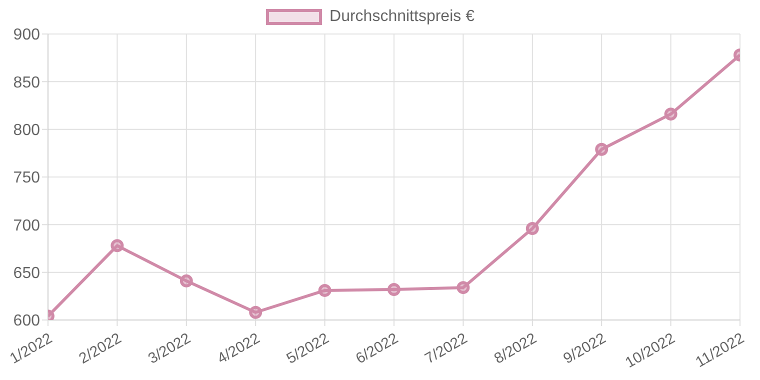 The width and height of the screenshot is (760, 380). I want to click on y-tick-label: 850, so click(26, 83).